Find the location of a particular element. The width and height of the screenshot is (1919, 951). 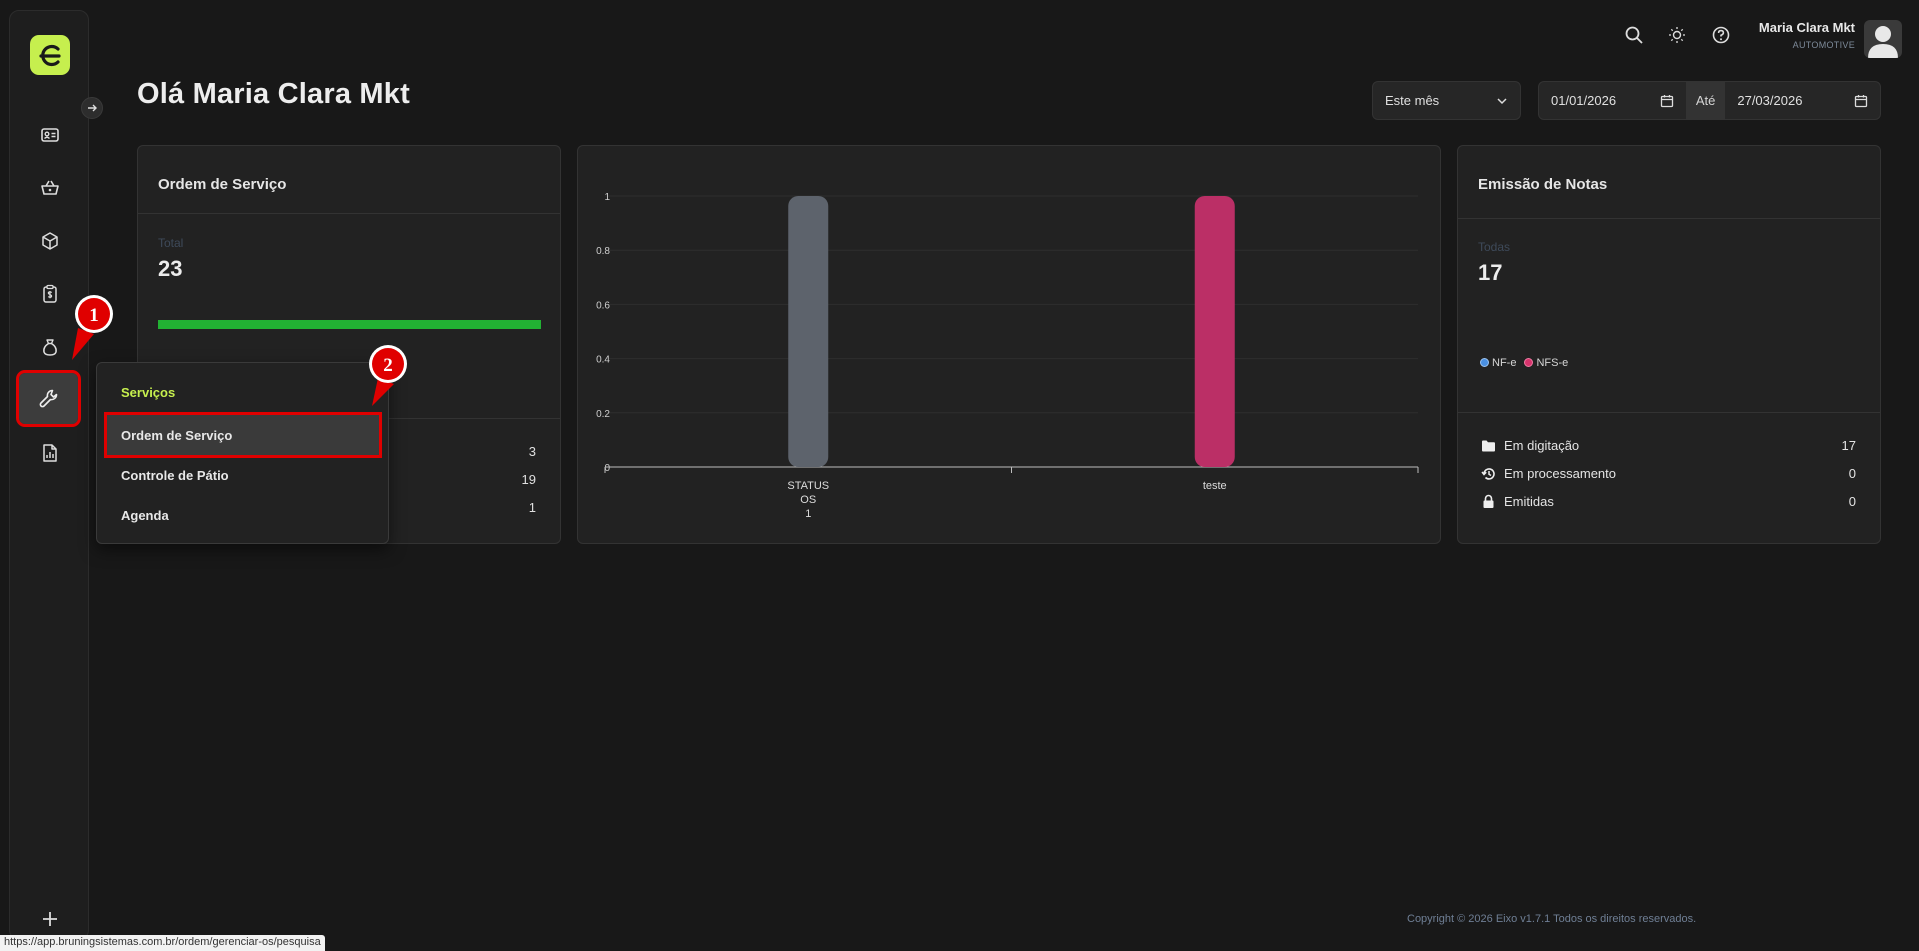

marker-number: 2 is located at coordinates (388, 365).